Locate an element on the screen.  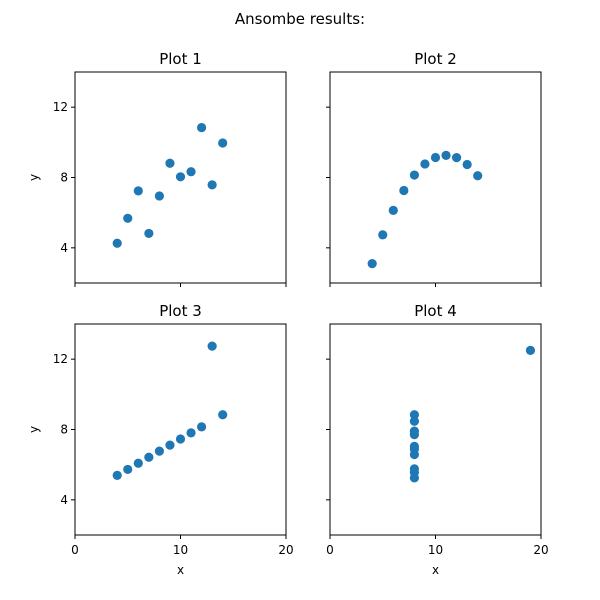
axis-ticks: 0 10 20 4 8 12 is located at coordinates (173, 454).